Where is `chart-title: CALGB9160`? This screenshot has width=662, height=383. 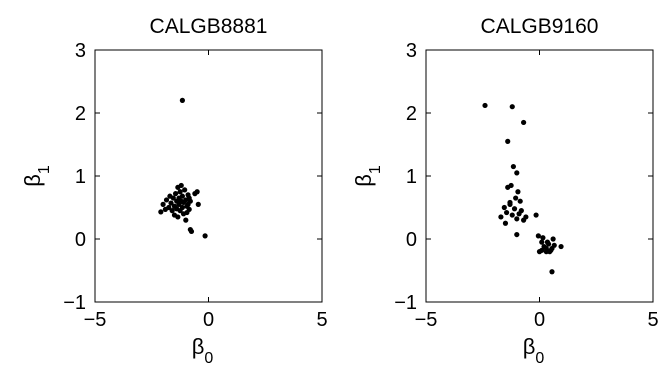 chart-title: CALGB9160 is located at coordinates (540, 26).